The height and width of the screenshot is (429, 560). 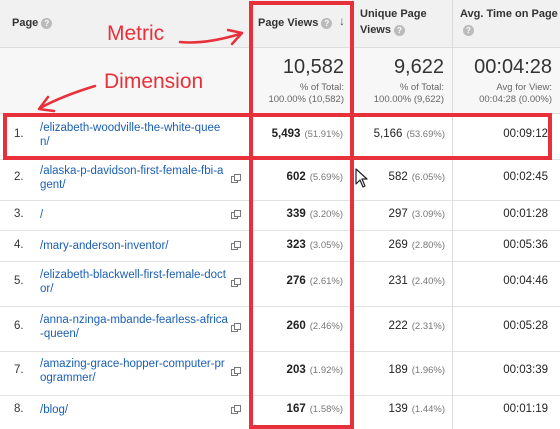 I want to click on dimension-arrow-icon, so click(x=67, y=97).